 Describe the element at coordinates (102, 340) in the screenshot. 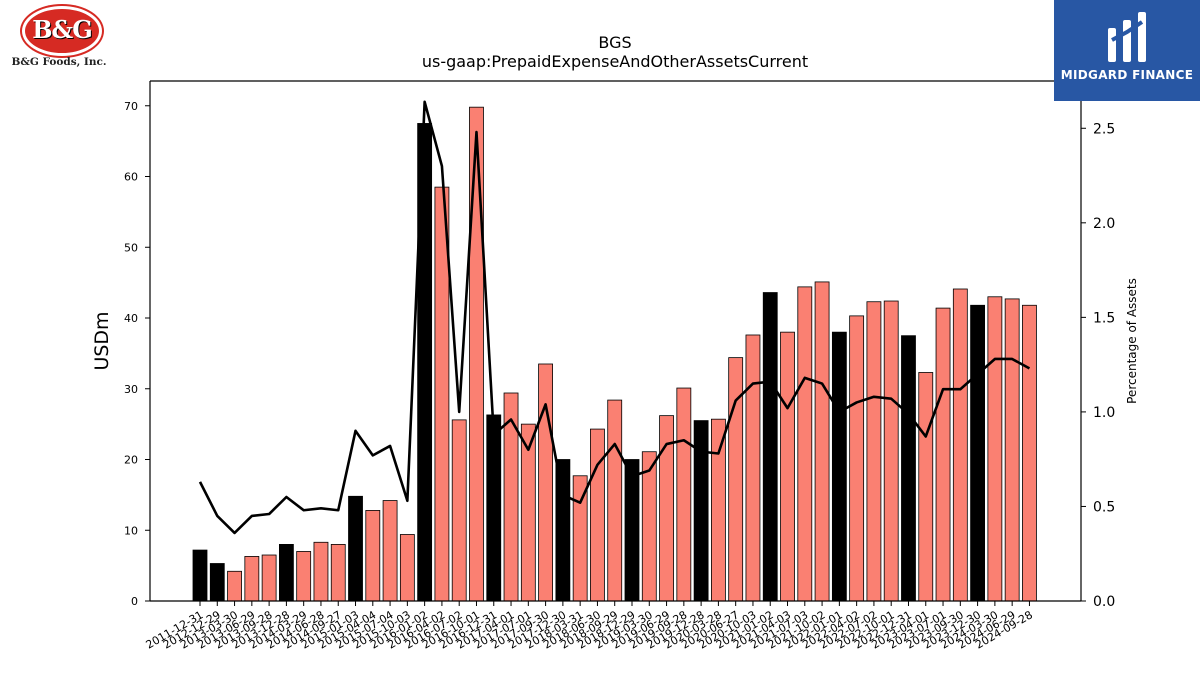

I see `y-axis-label: USDm` at that location.